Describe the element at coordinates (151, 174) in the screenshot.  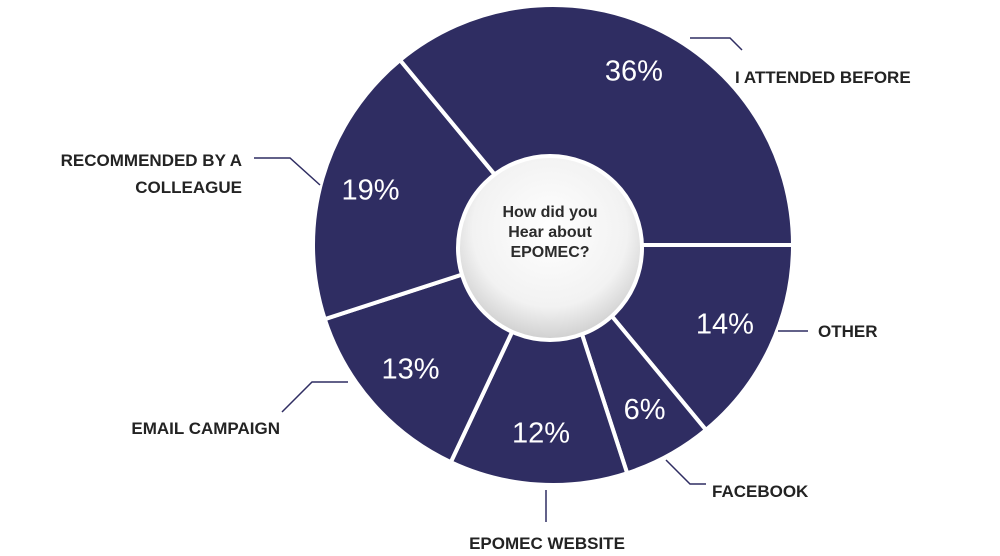
I see `category-label: RECOMMENDED BY A COLLEAGUE` at that location.